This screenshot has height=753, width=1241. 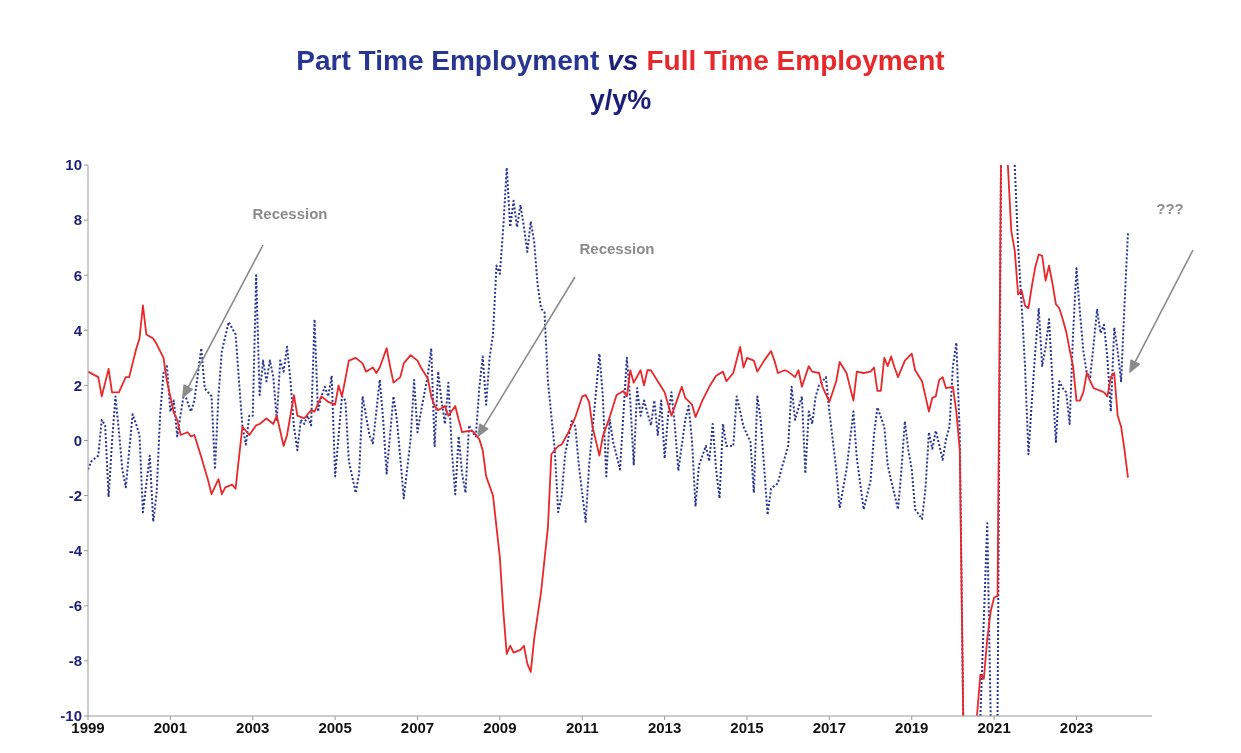 What do you see at coordinates (77, 220) in the screenshot?
I see `y-tick-label: 8` at bounding box center [77, 220].